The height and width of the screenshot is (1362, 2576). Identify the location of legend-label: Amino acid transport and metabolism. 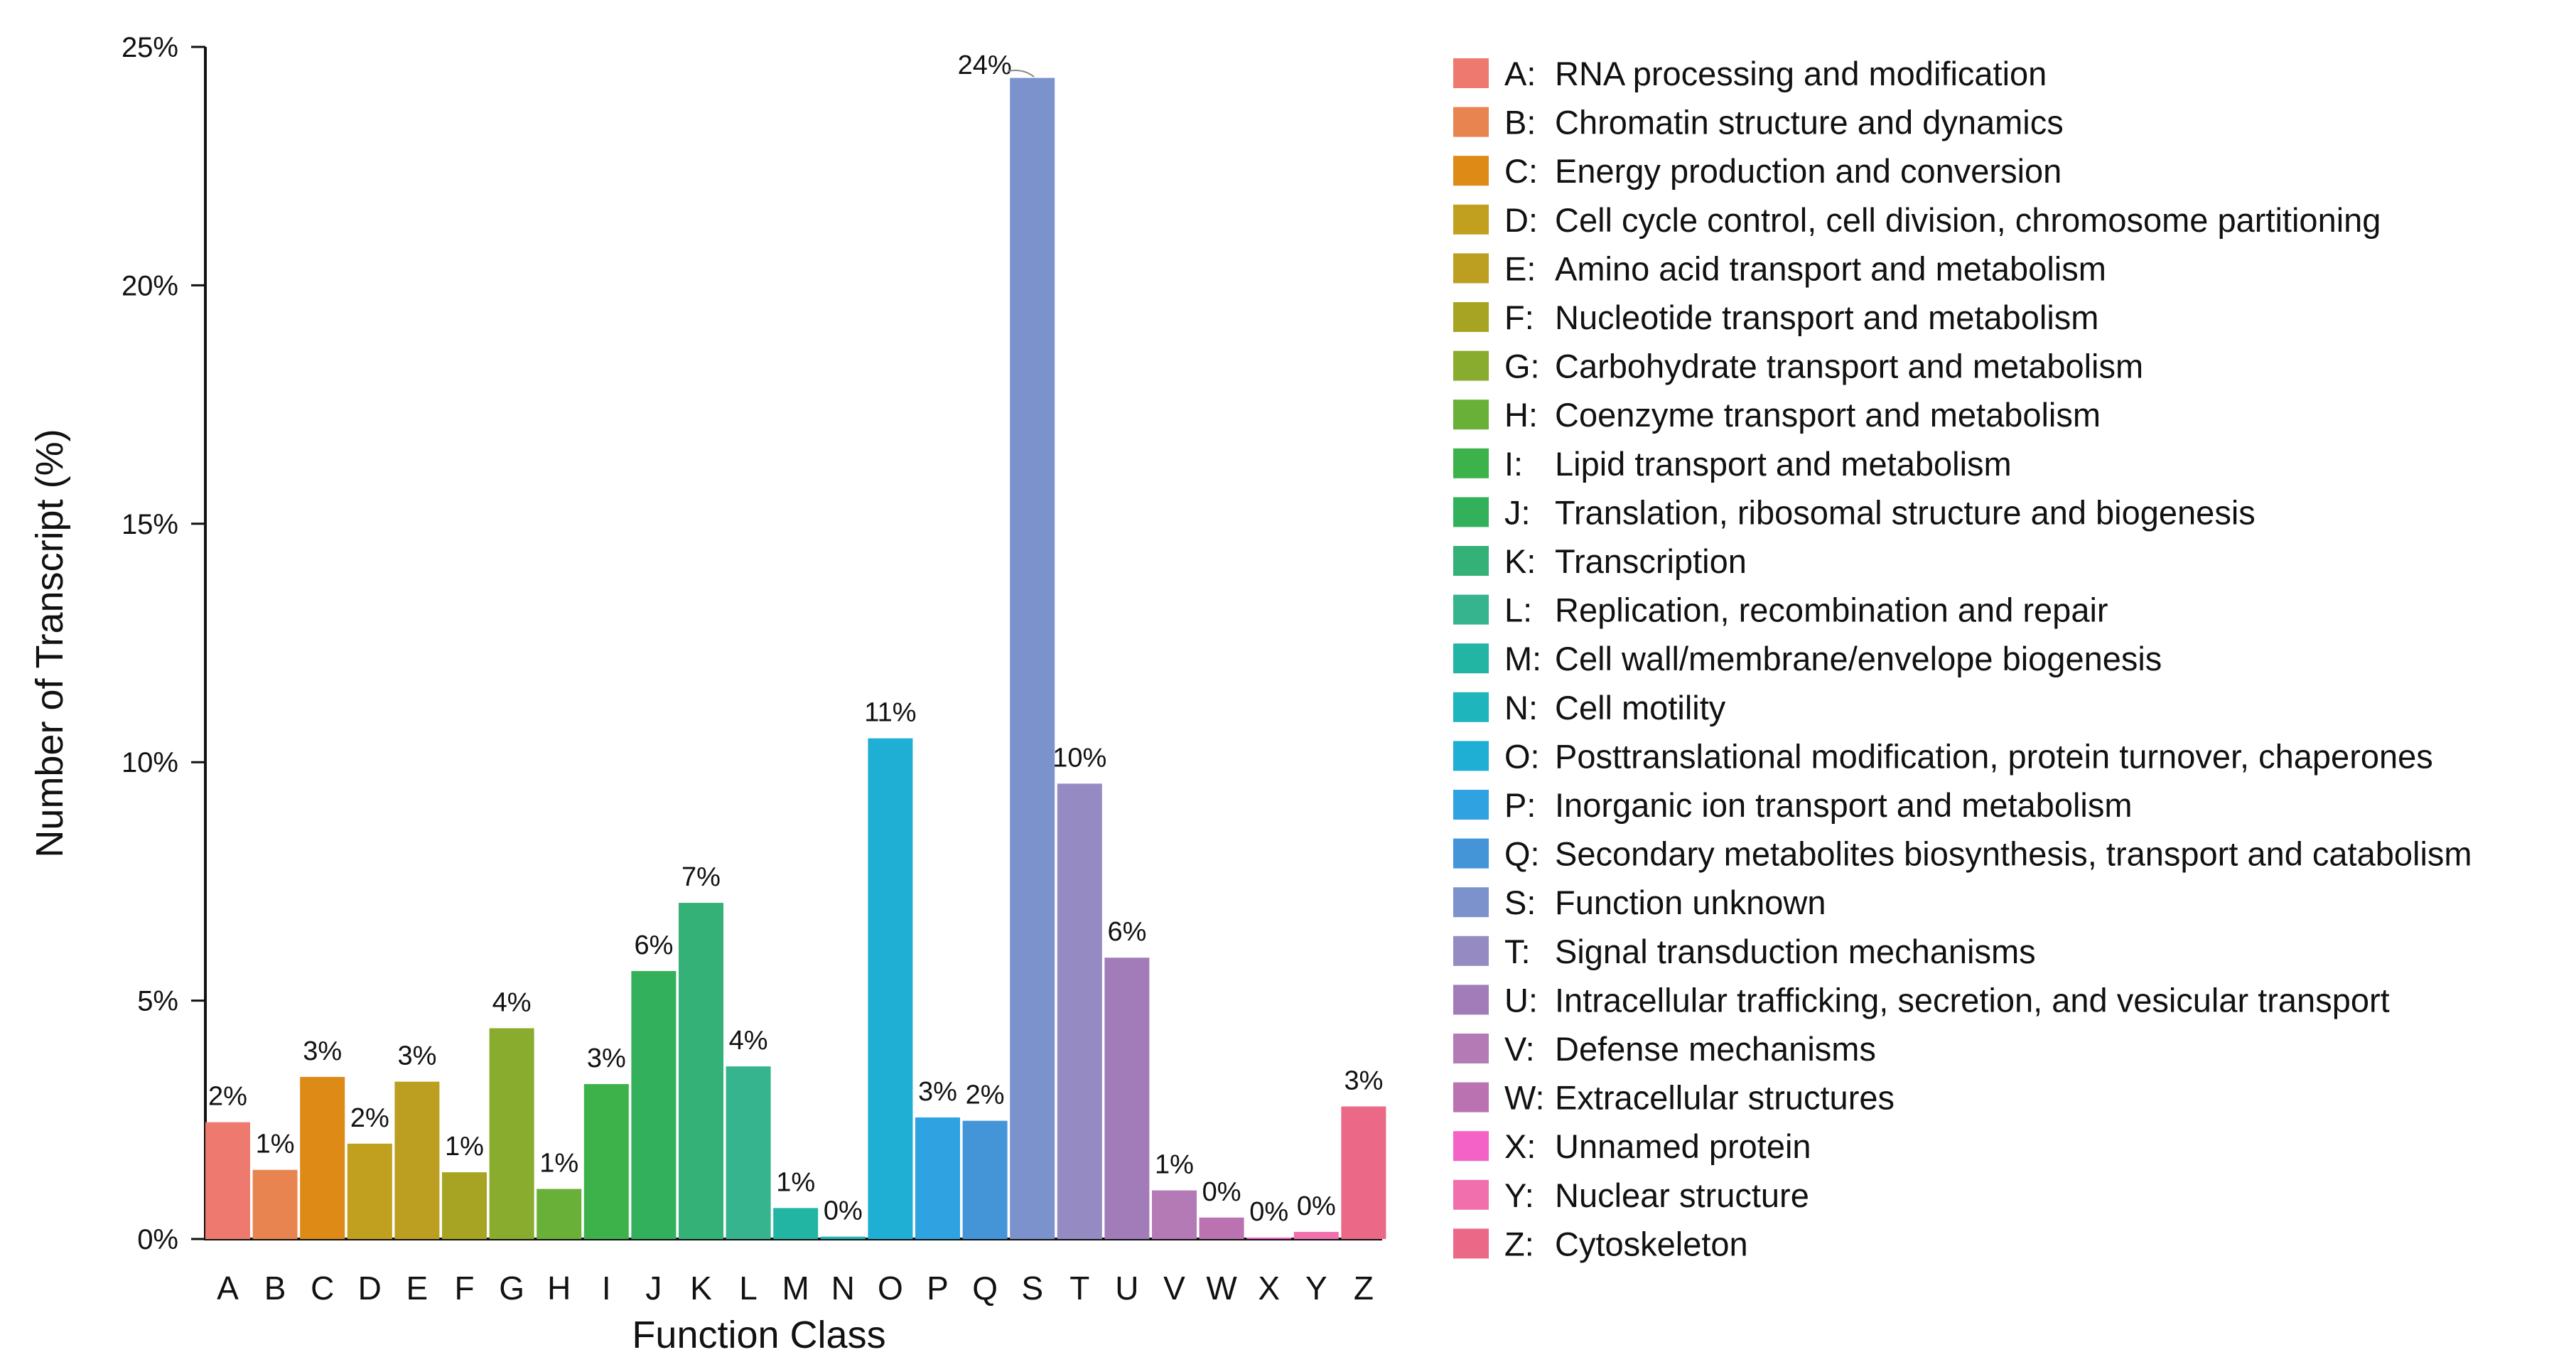
(1831, 268).